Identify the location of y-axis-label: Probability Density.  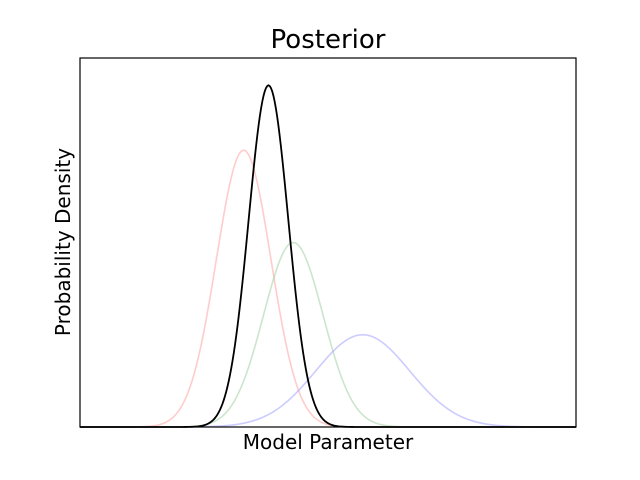
(63, 242).